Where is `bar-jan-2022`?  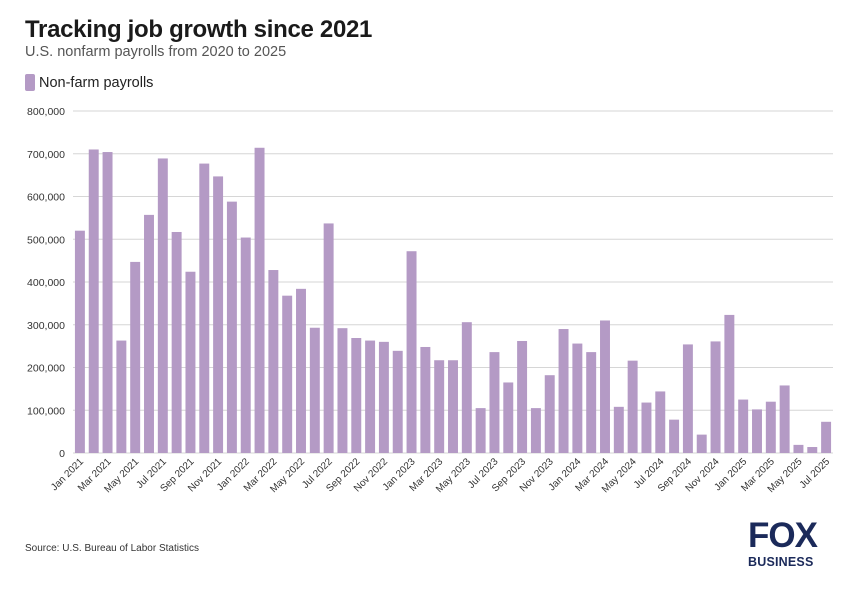
bar-jan-2022 is located at coordinates (245, 345).